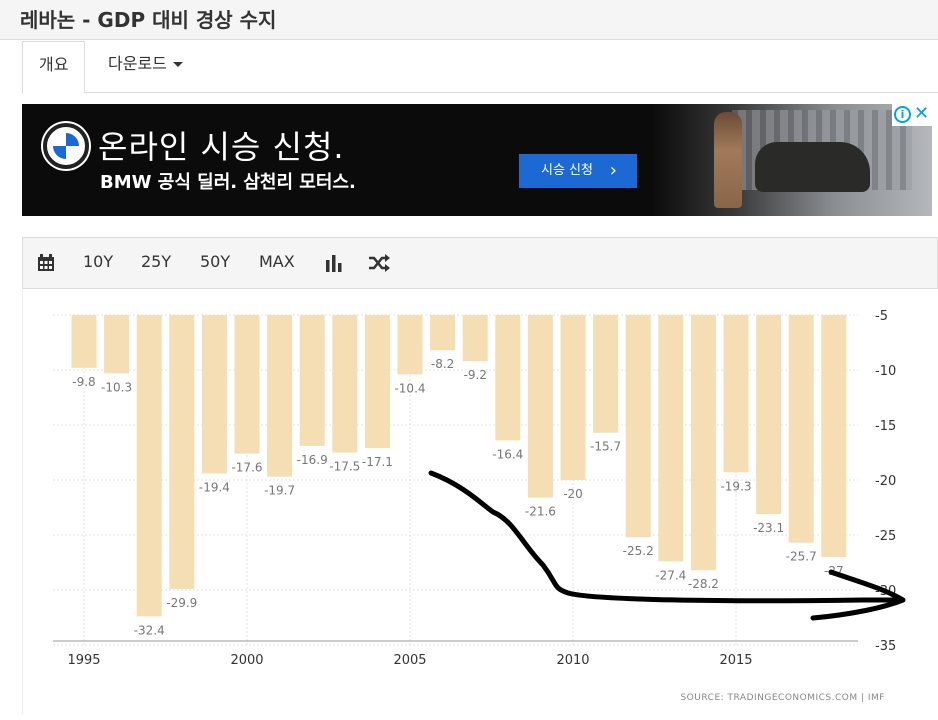 The image size is (938, 720). What do you see at coordinates (379, 263) in the screenshot?
I see `shuffle-icon` at bounding box center [379, 263].